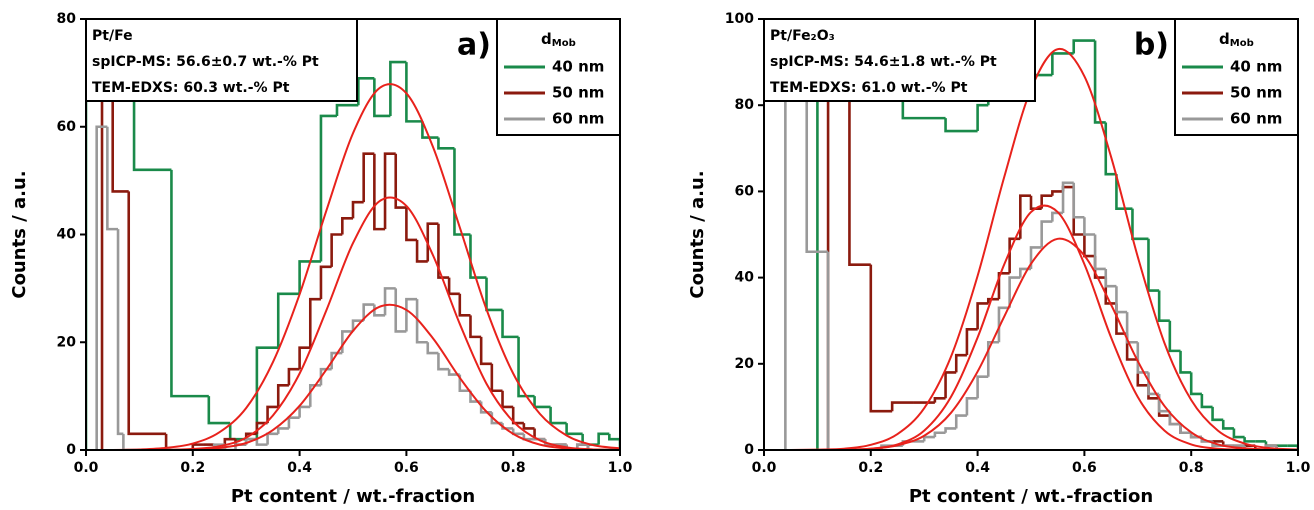 This screenshot has width=1314, height=510. Describe the element at coordinates (191, 88) in the screenshot. I see `annotation-text: TEM-EDXS: 60.3 wt.-% Pt` at that location.